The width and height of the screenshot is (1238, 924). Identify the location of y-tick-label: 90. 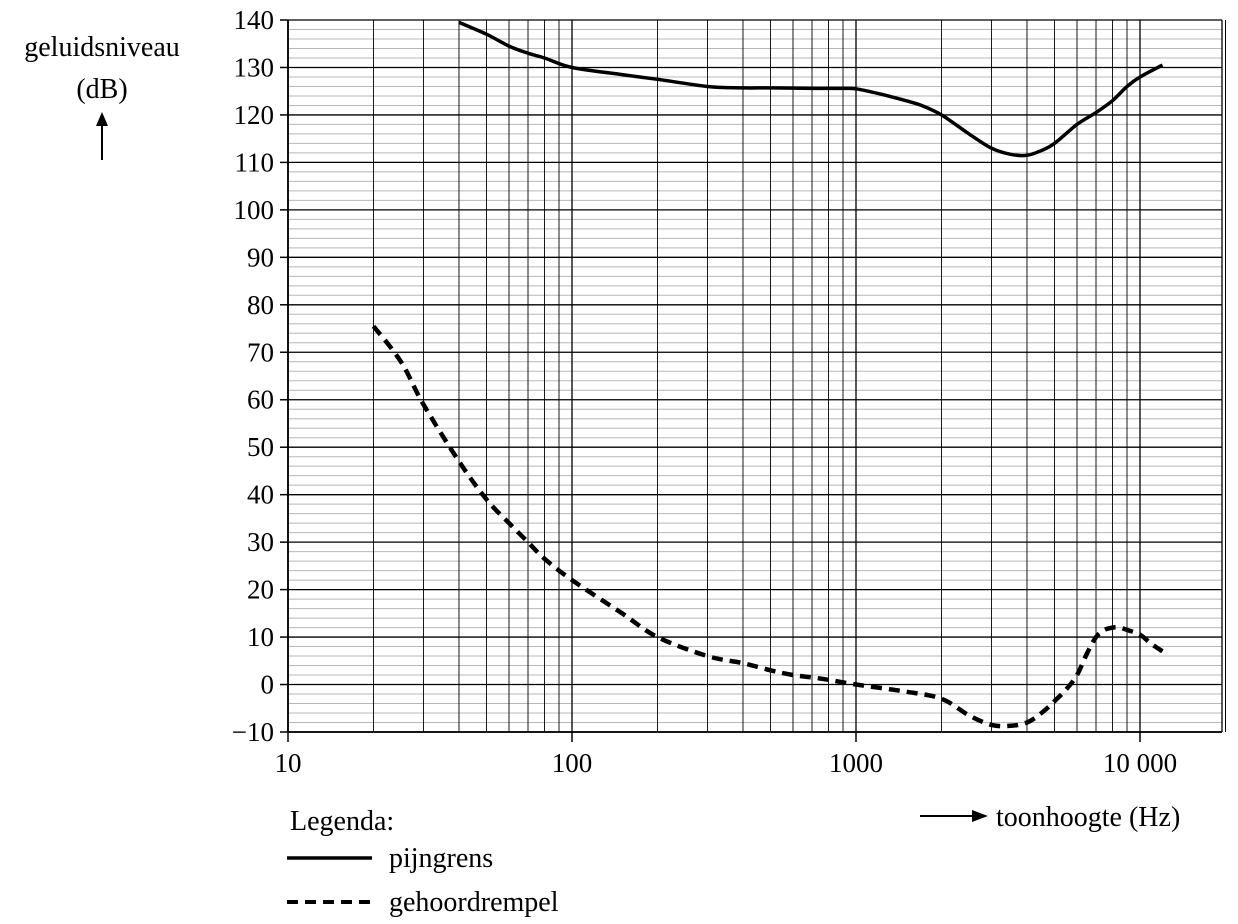
(260, 257).